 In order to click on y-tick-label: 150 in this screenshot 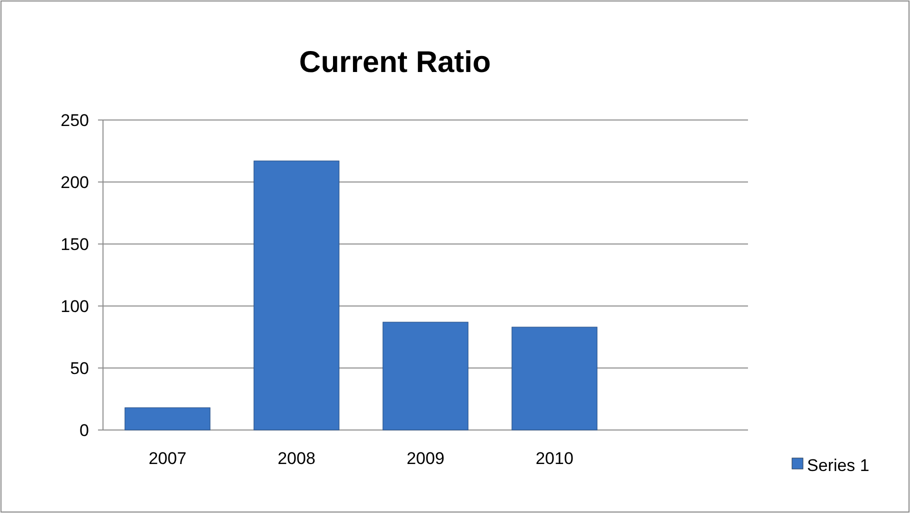, I will do `click(74, 244)`.